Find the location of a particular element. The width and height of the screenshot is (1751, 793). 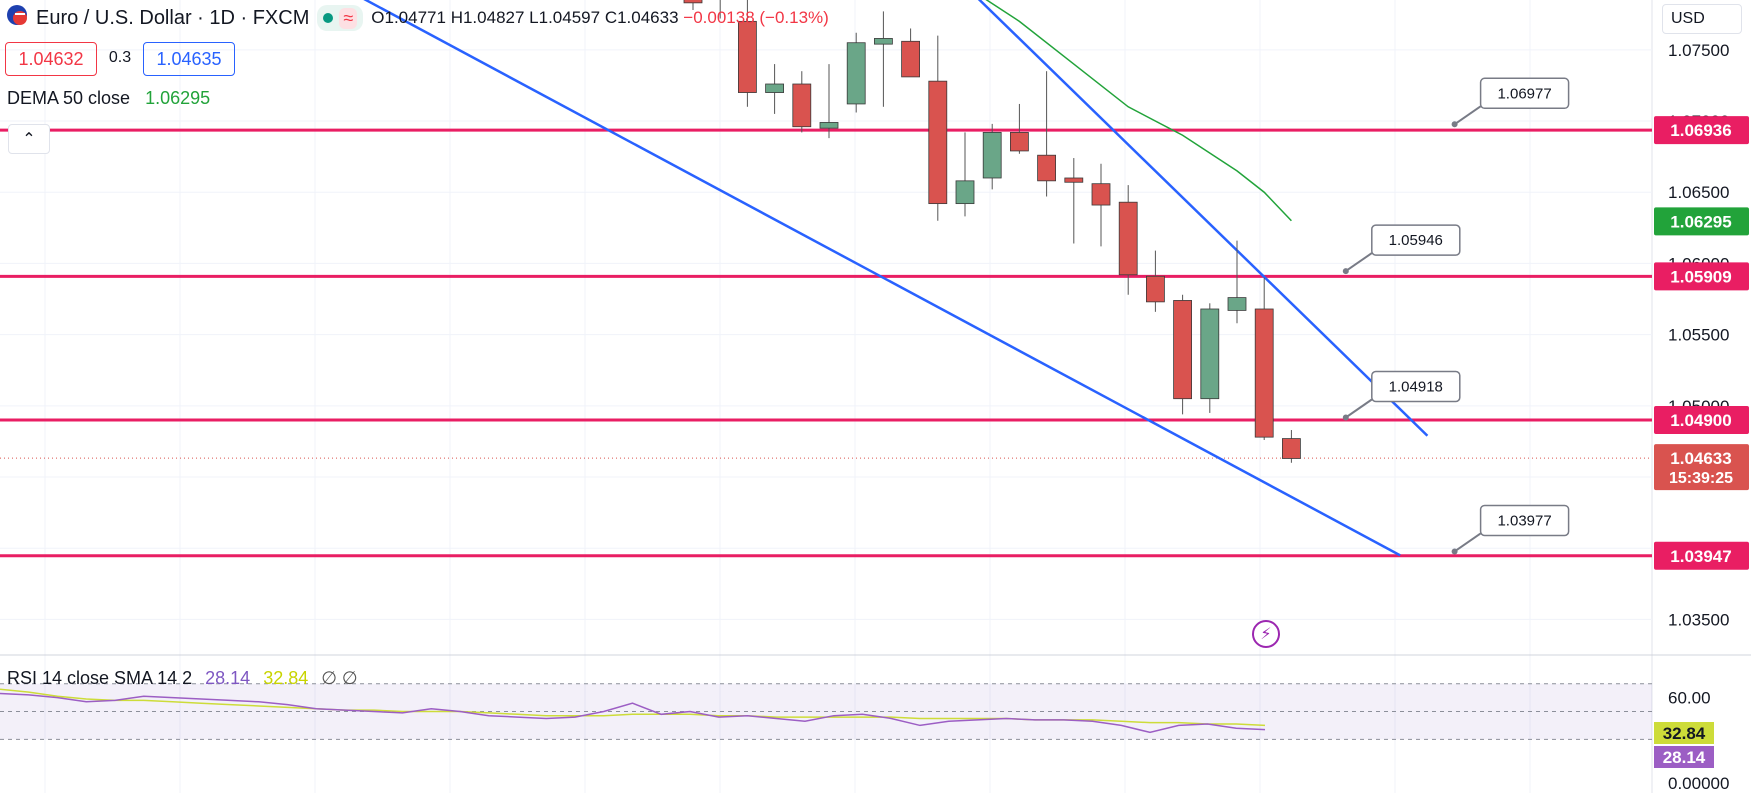

dema-label: DEMA 50 close is located at coordinates (69, 98).